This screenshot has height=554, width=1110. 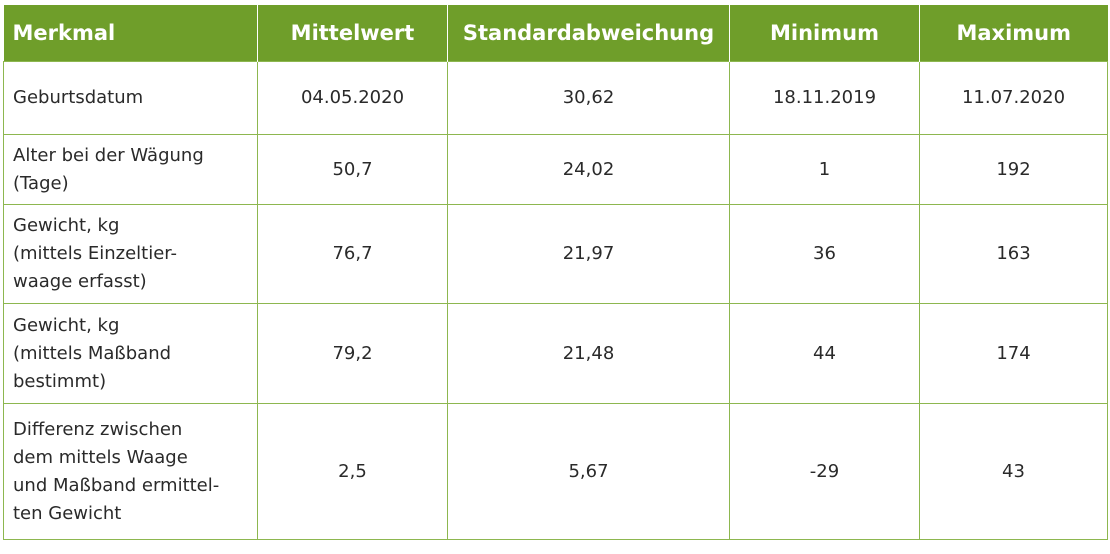 What do you see at coordinates (352, 471) in the screenshot?
I see `cell-mean: 2,5` at bounding box center [352, 471].